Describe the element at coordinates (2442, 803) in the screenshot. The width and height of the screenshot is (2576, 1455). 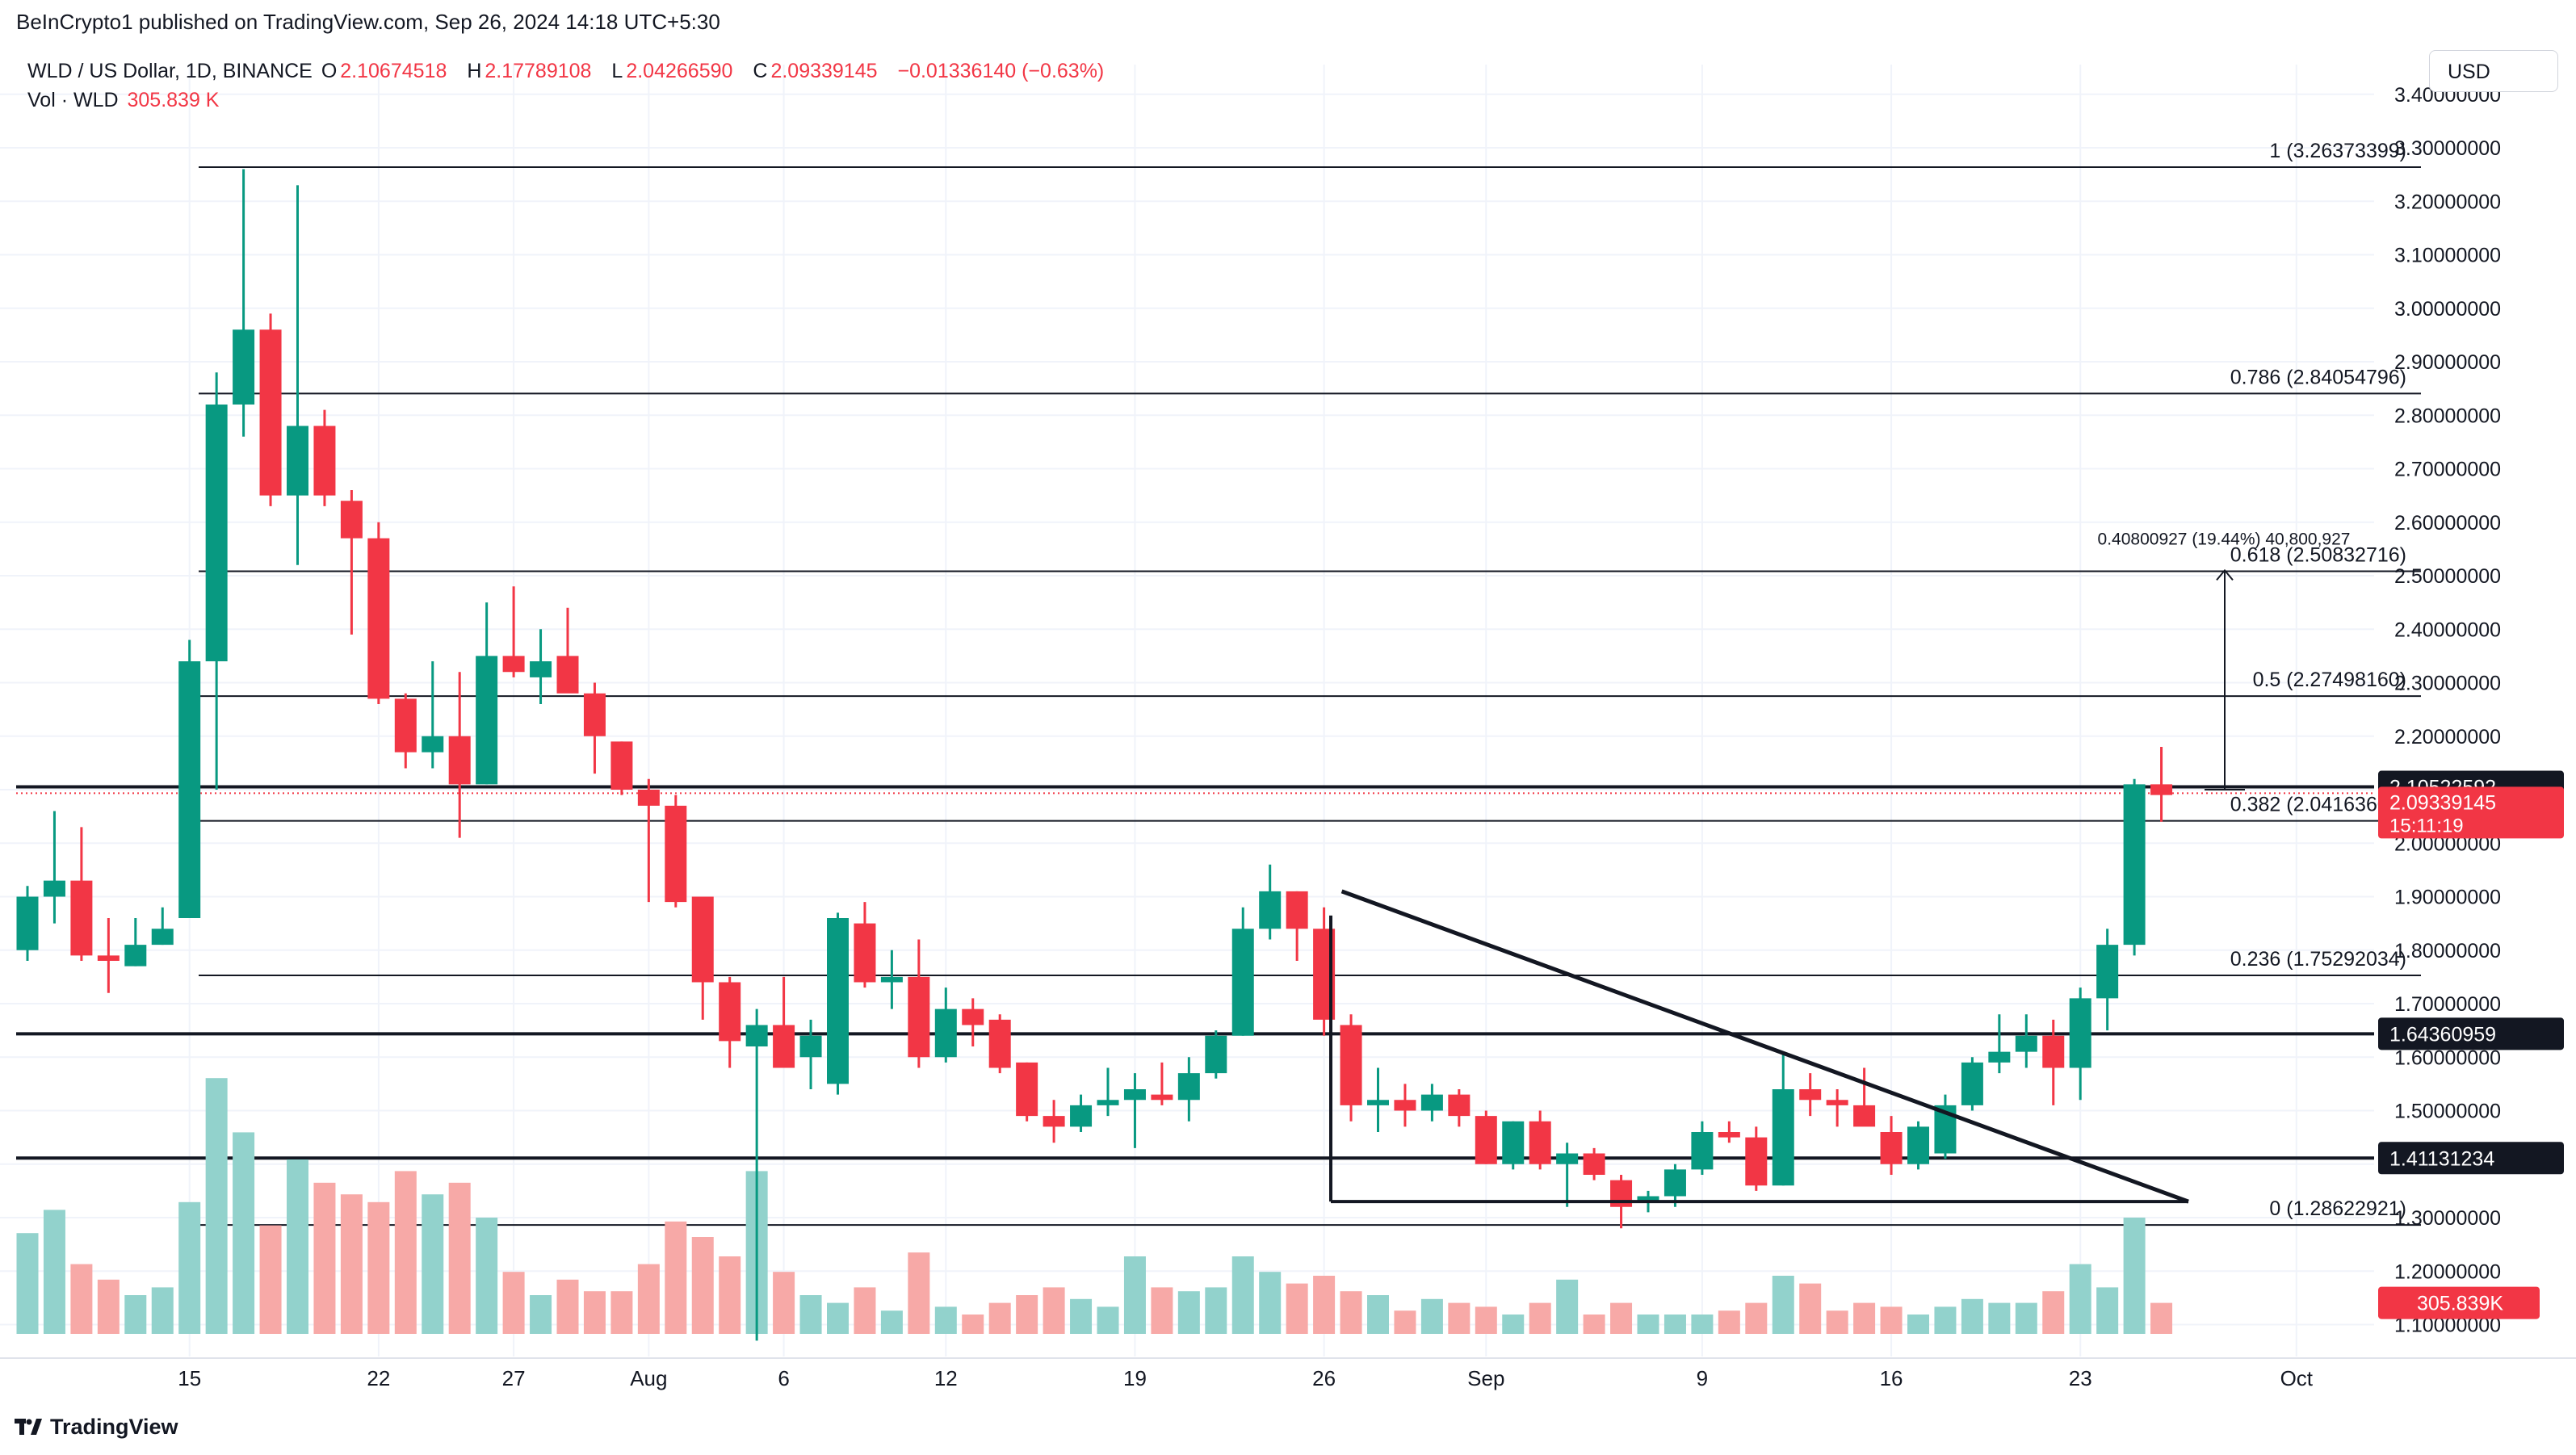
I see `last-price-label: 2.09339145` at that location.